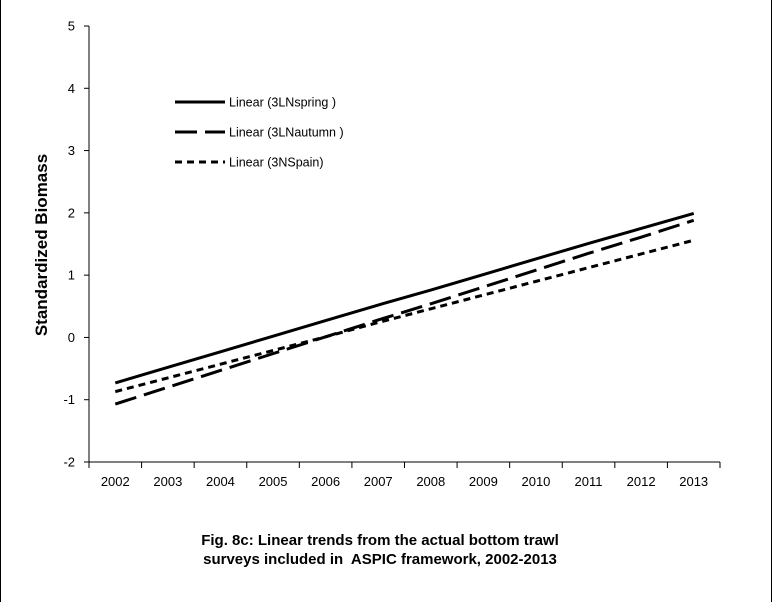  I want to click on x-tick-label: 2006, so click(325, 481).